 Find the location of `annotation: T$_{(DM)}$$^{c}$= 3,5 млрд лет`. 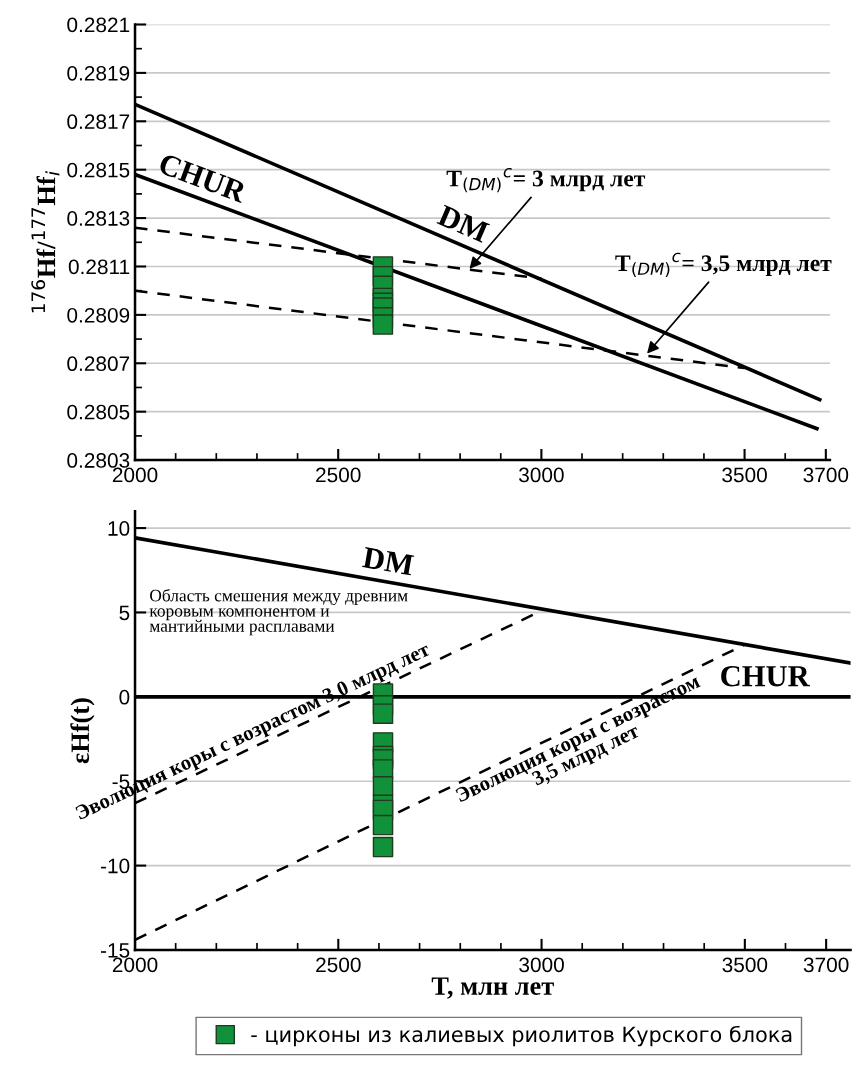

annotation: T$_{(DM)}$$^{c}$= 3,5 млрд лет is located at coordinates (723, 265).